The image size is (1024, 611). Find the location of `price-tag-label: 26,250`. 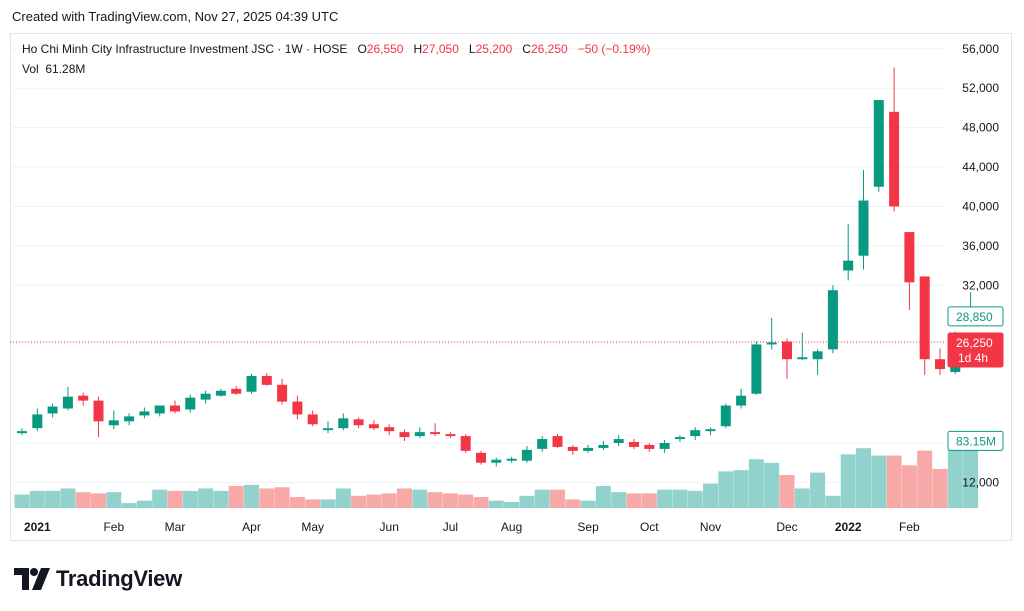

price-tag-label: 26,250 is located at coordinates (974, 343).